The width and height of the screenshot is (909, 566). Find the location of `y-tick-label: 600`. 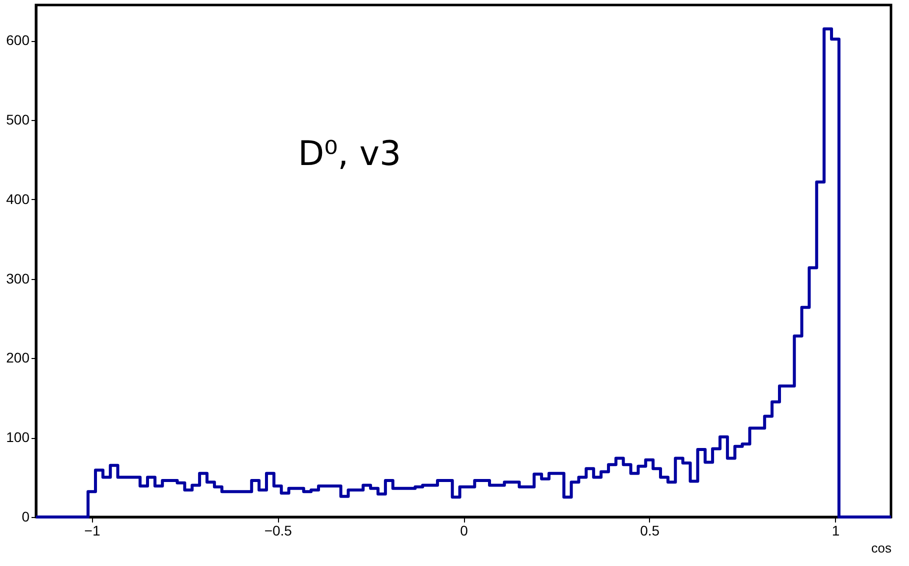

y-tick-label: 600 is located at coordinates (18, 40).